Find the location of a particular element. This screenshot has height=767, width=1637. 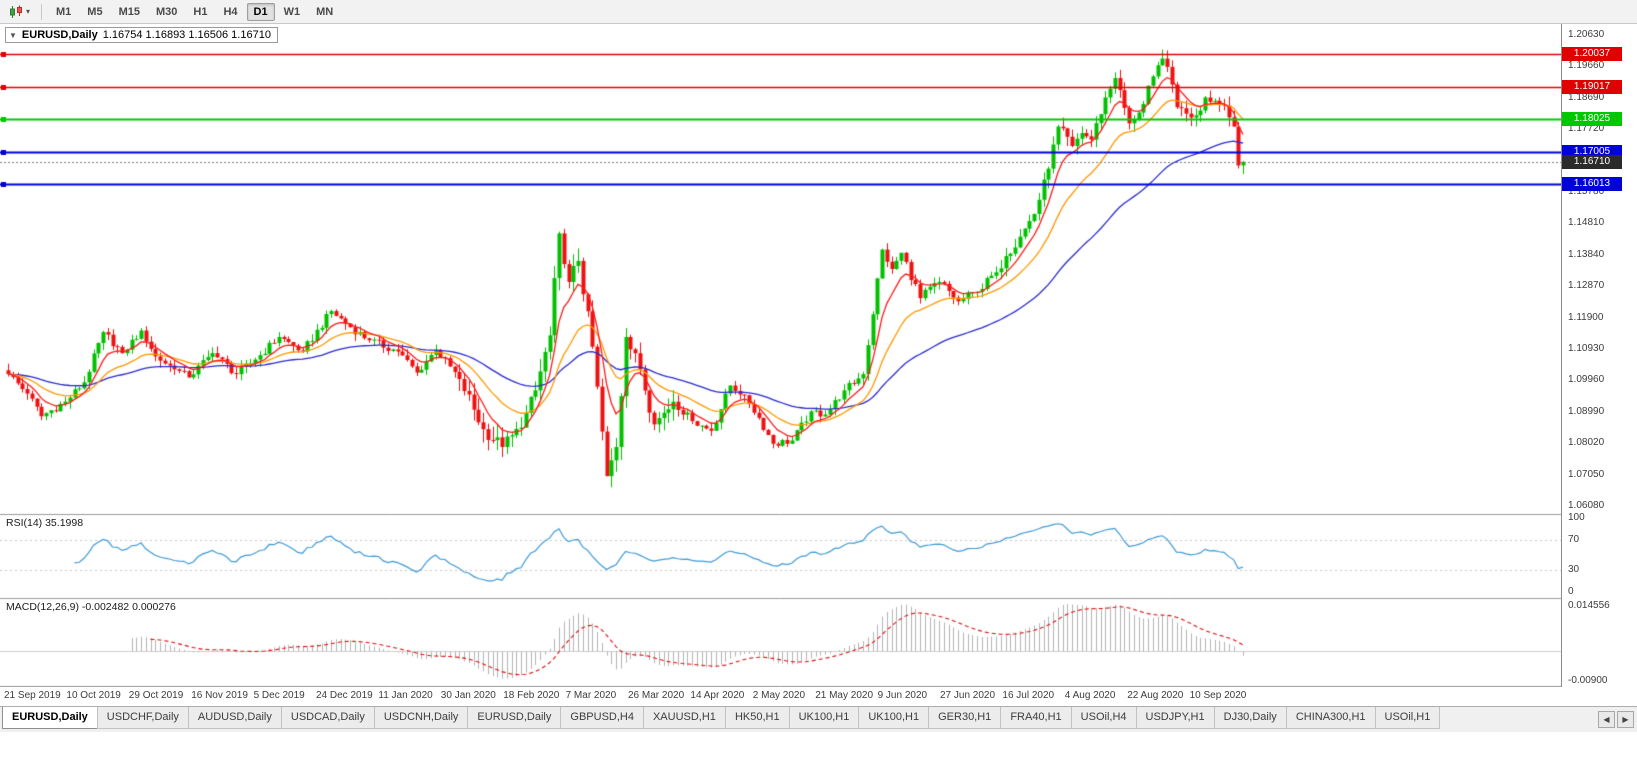

timeframe-button-m30: M30 is located at coordinates (166, 11).